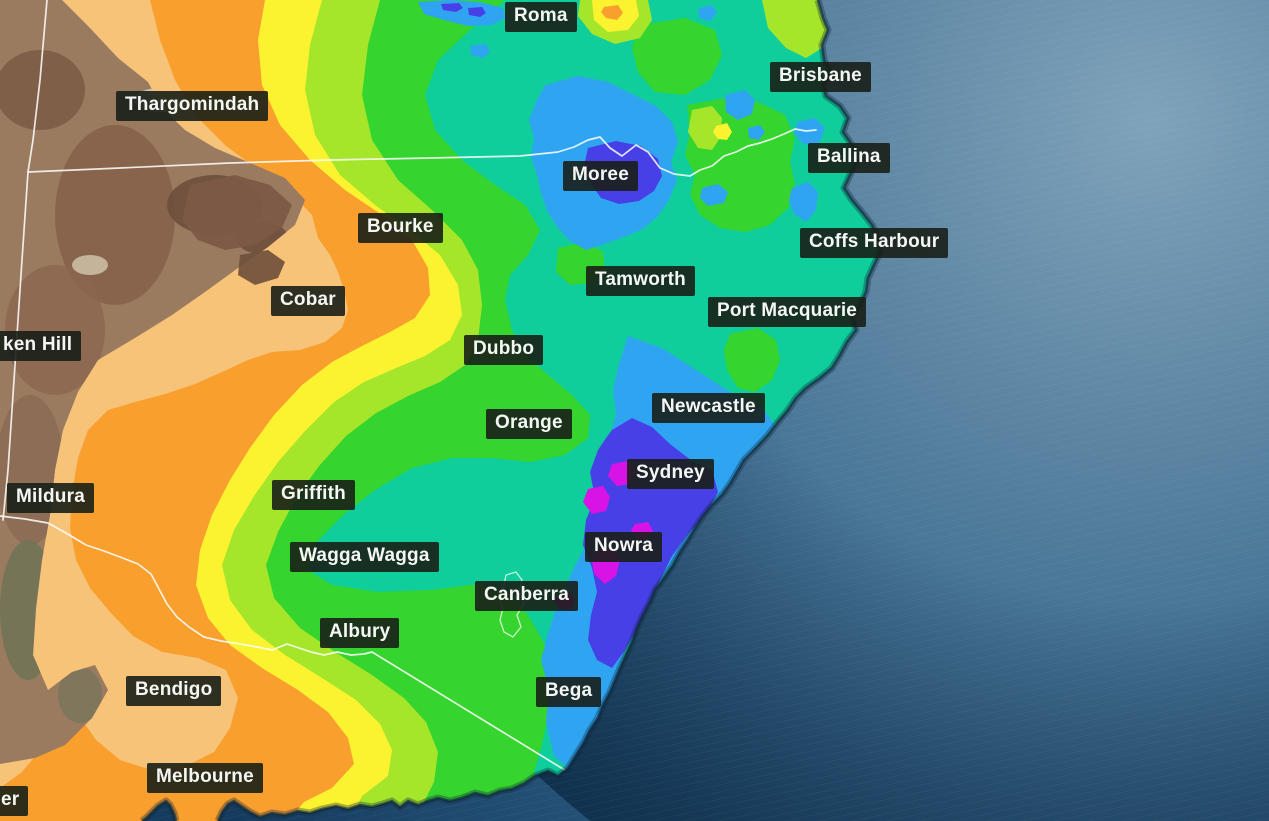  Describe the element at coordinates (640, 281) in the screenshot. I see `city-label-tamworth: Tamworth` at that location.